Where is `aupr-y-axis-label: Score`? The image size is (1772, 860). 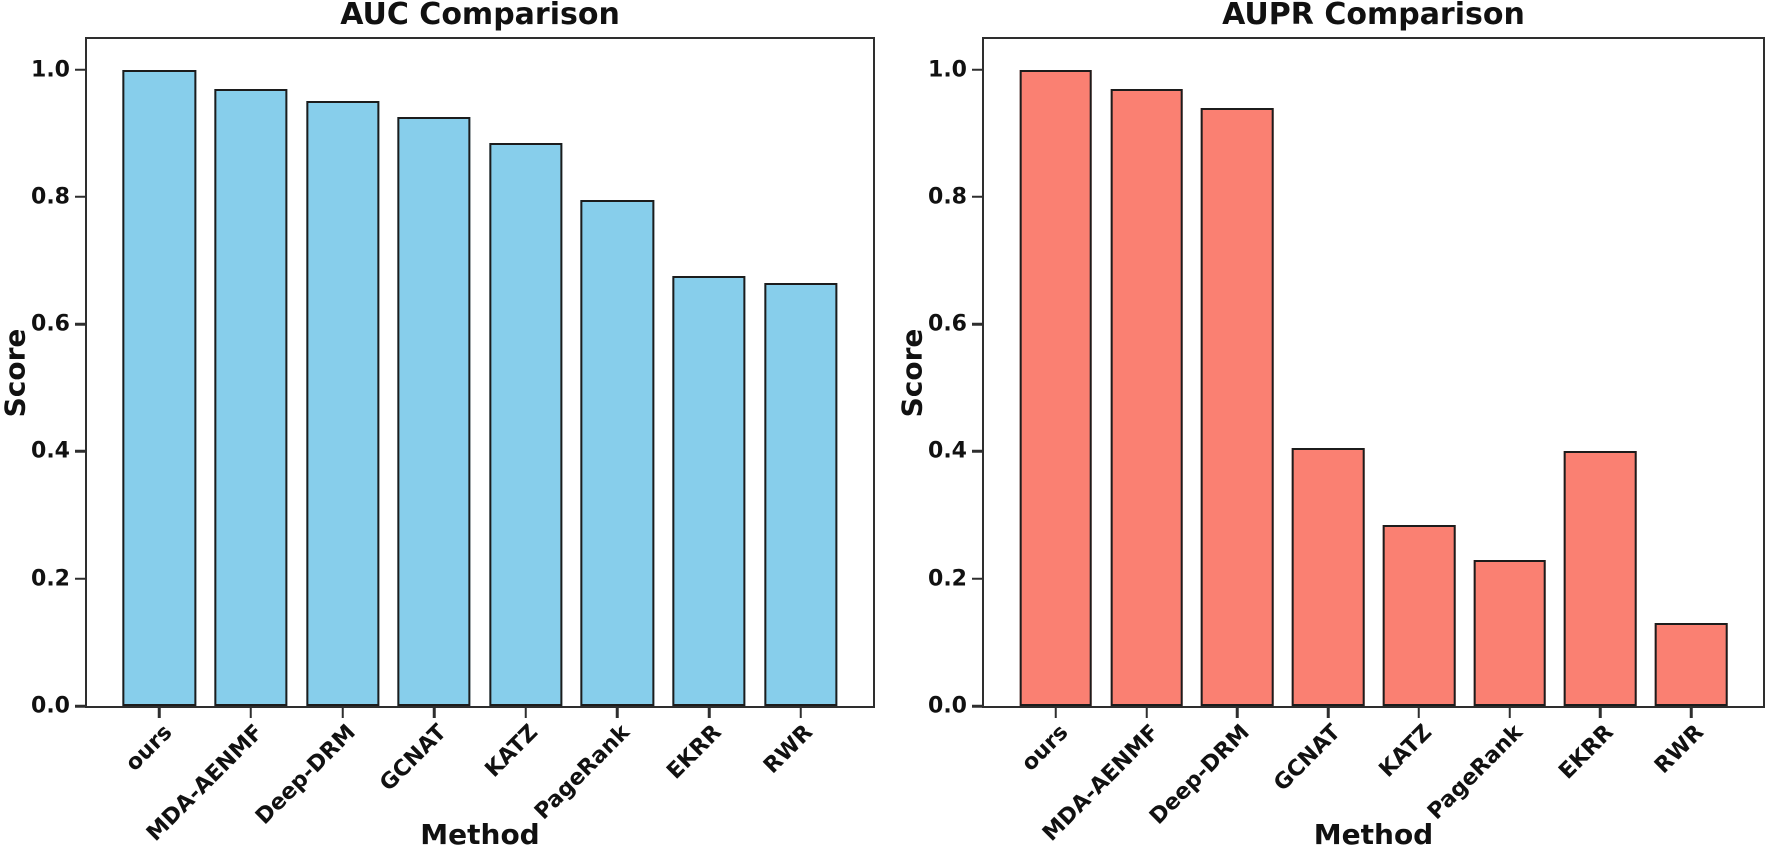
aupr-y-axis-label: Score is located at coordinates (912, 372).